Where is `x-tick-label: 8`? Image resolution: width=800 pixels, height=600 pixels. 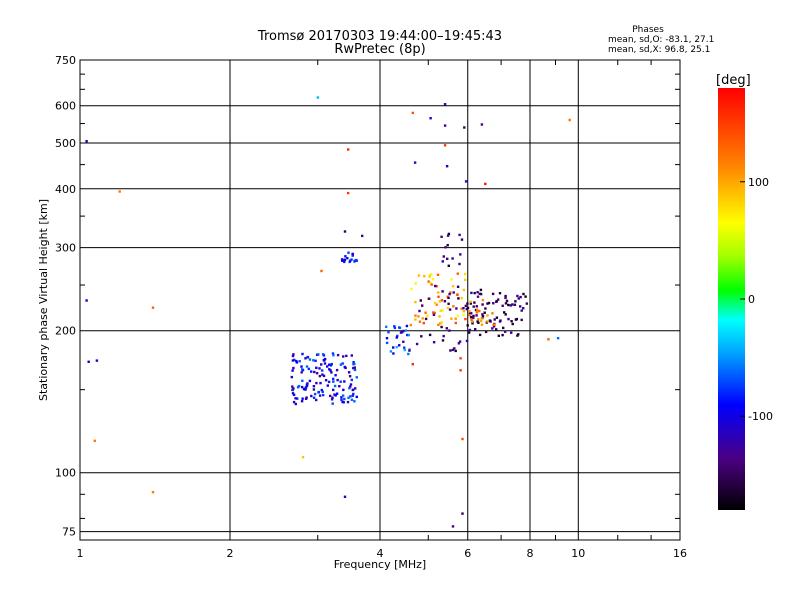
x-tick-label: 8 is located at coordinates (530, 553).